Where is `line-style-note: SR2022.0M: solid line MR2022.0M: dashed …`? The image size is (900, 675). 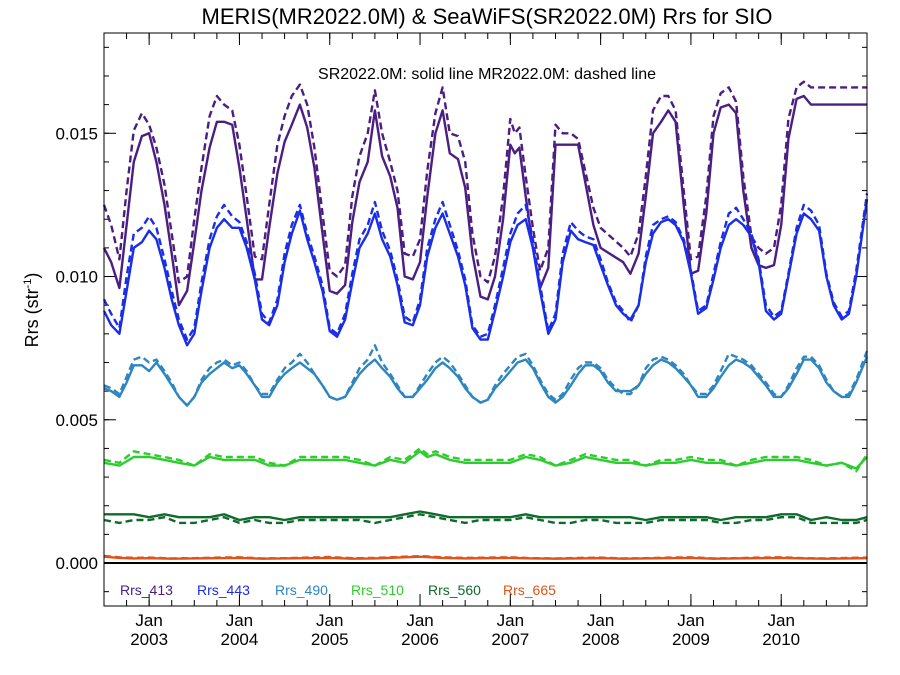 line-style-note: SR2022.0M: solid line MR2022.0M: dashed … is located at coordinates (487, 74).